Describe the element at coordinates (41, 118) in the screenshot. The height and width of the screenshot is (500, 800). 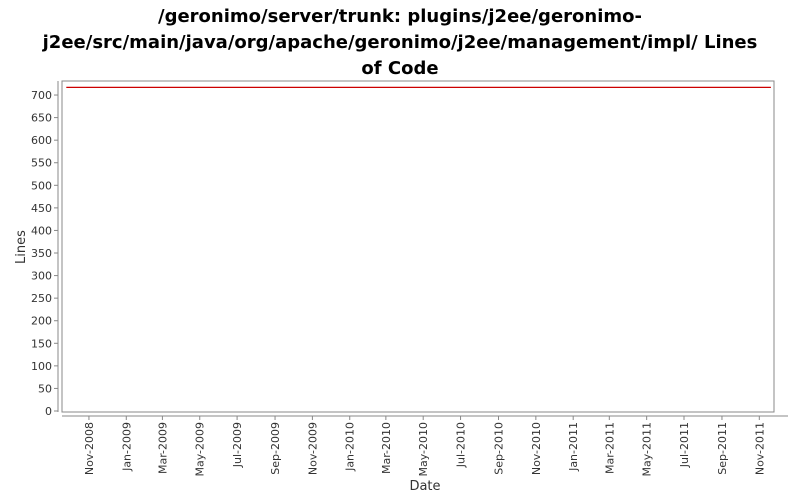
I see `y-tick-label: 650` at that location.